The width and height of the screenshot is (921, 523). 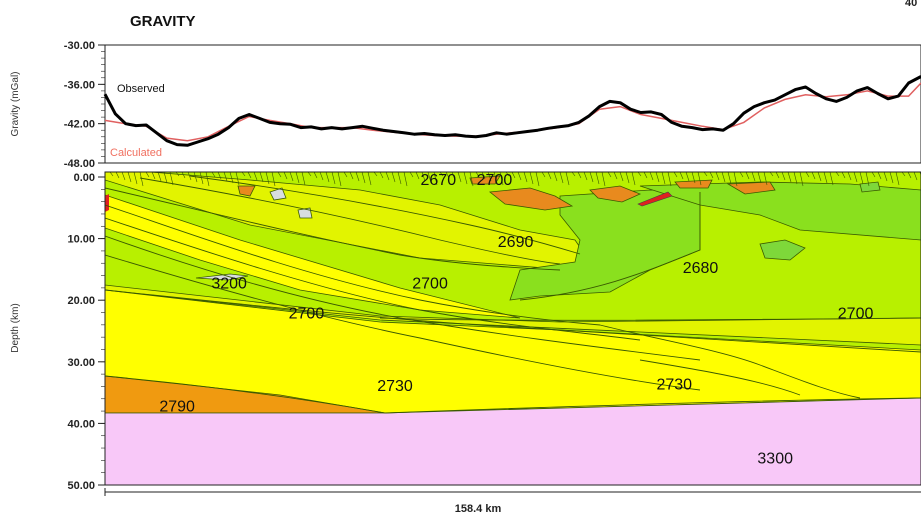 What do you see at coordinates (278, 194) in the screenshot?
I see `body-3200-small-a` at bounding box center [278, 194].